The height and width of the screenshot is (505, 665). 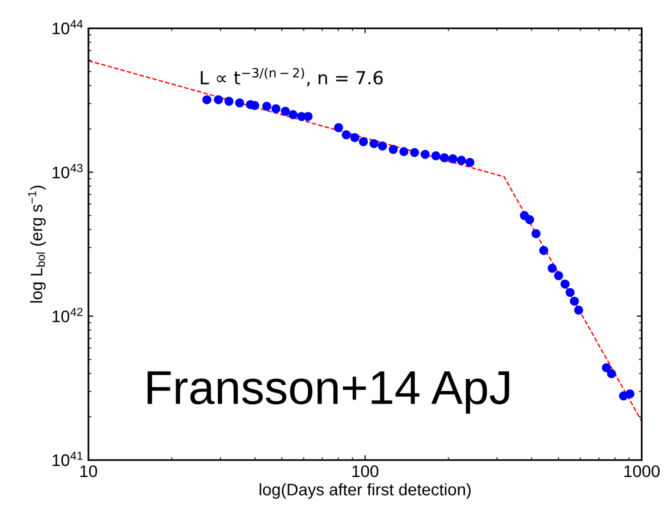 I want to click on y-axis-title: log L$_{bol}$ (erg s$^{−1}$), so click(x=37, y=244).